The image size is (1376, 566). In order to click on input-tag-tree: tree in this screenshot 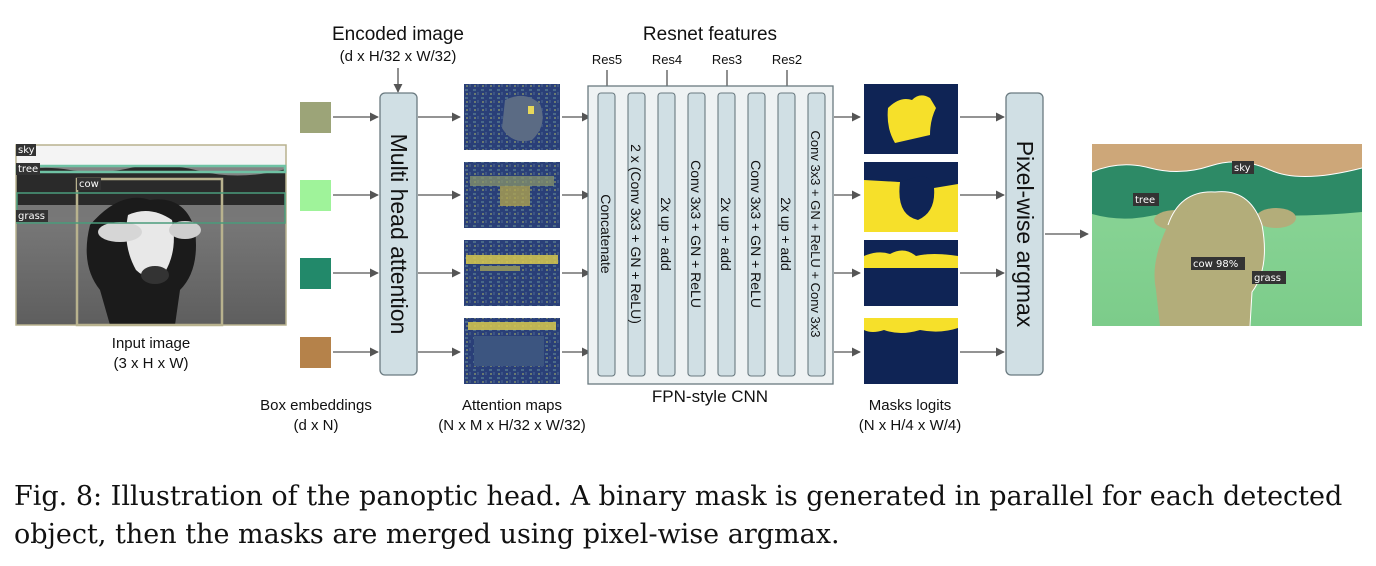, I will do `click(28, 169)`.